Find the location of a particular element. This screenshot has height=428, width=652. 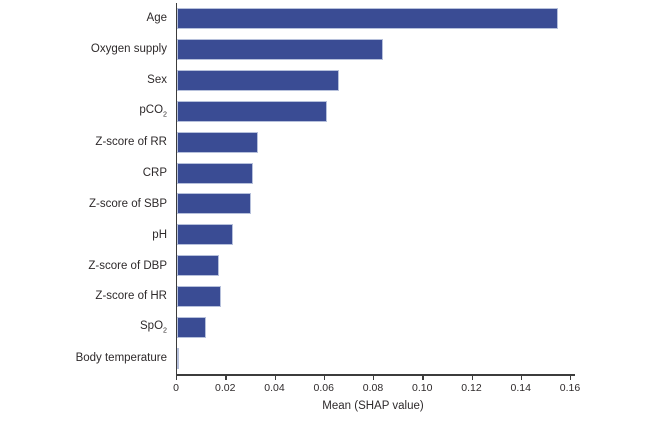

category-label-z-score-of-hr: Z-score of HR is located at coordinates (131, 296).